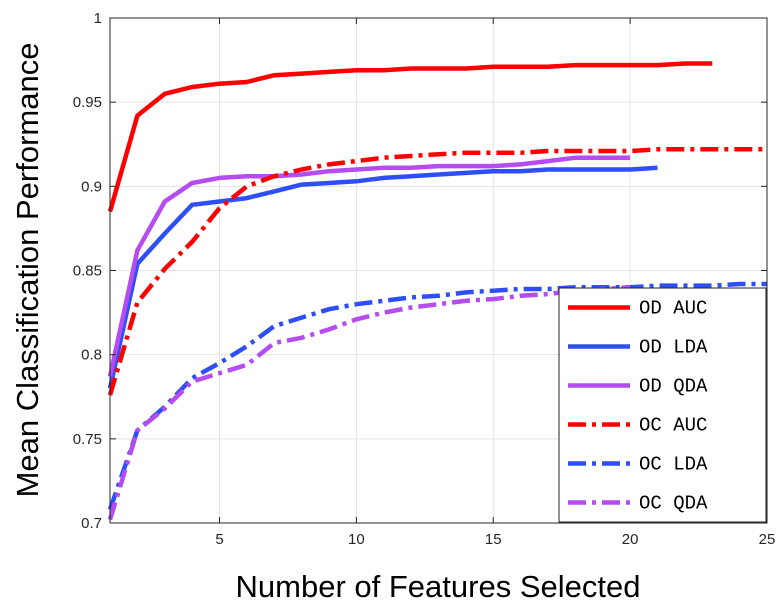 The height and width of the screenshot is (613, 780). What do you see at coordinates (87, 102) in the screenshot?
I see `y-tick-label: 0.95` at bounding box center [87, 102].